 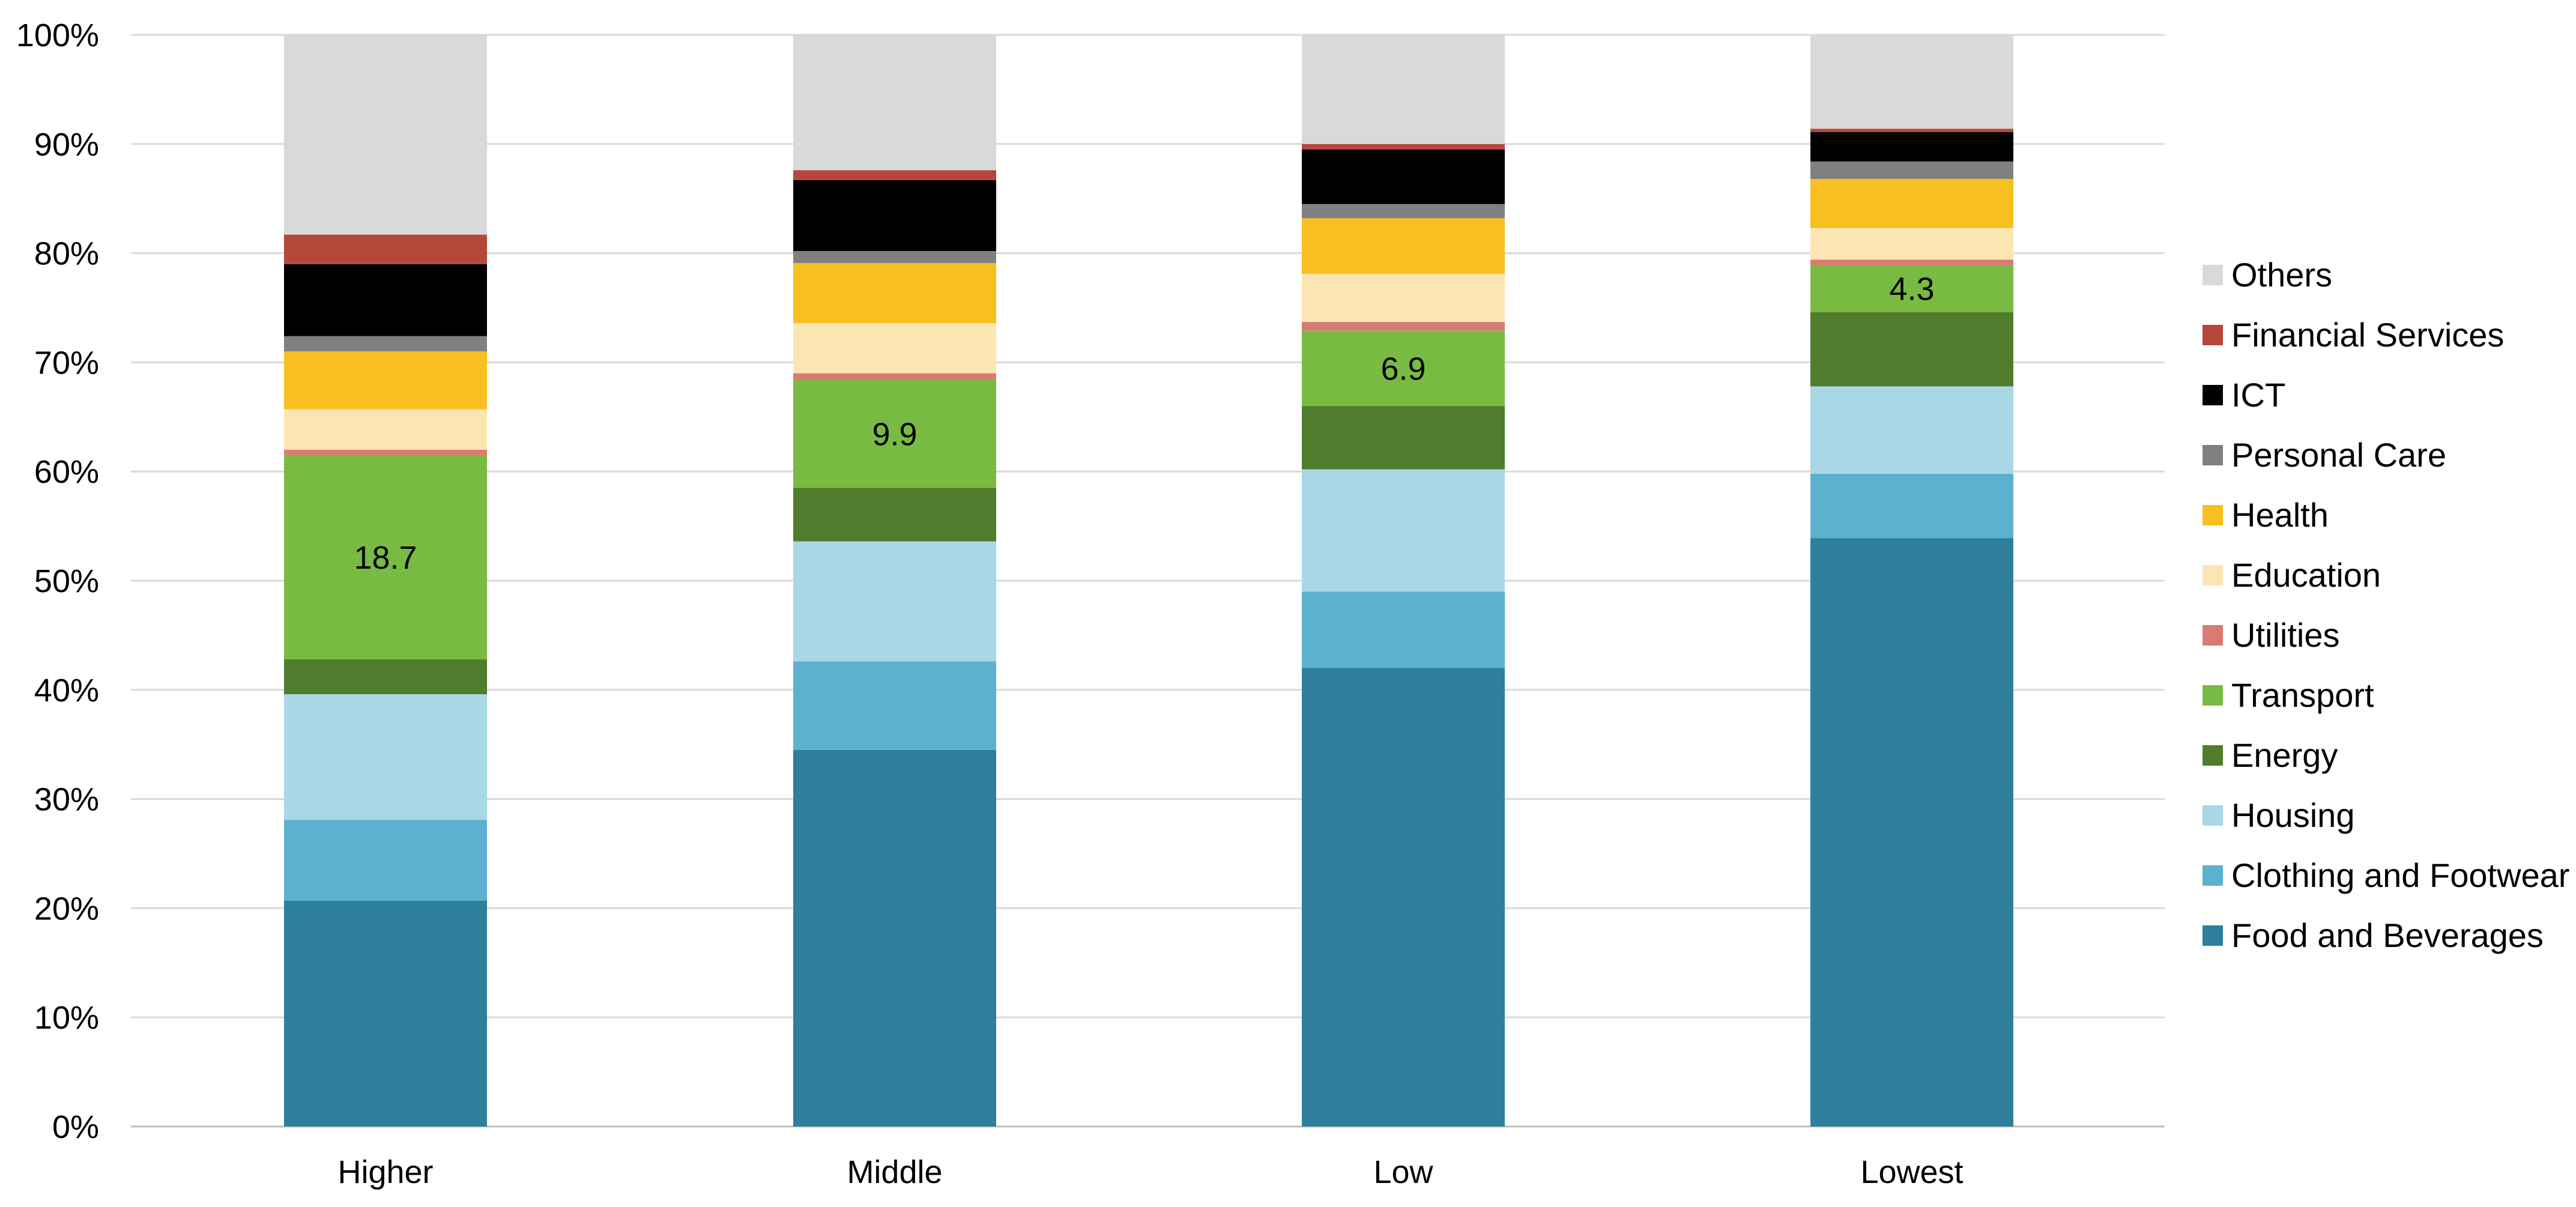 I want to click on bar-segment-housing-low, so click(x=1403, y=530).